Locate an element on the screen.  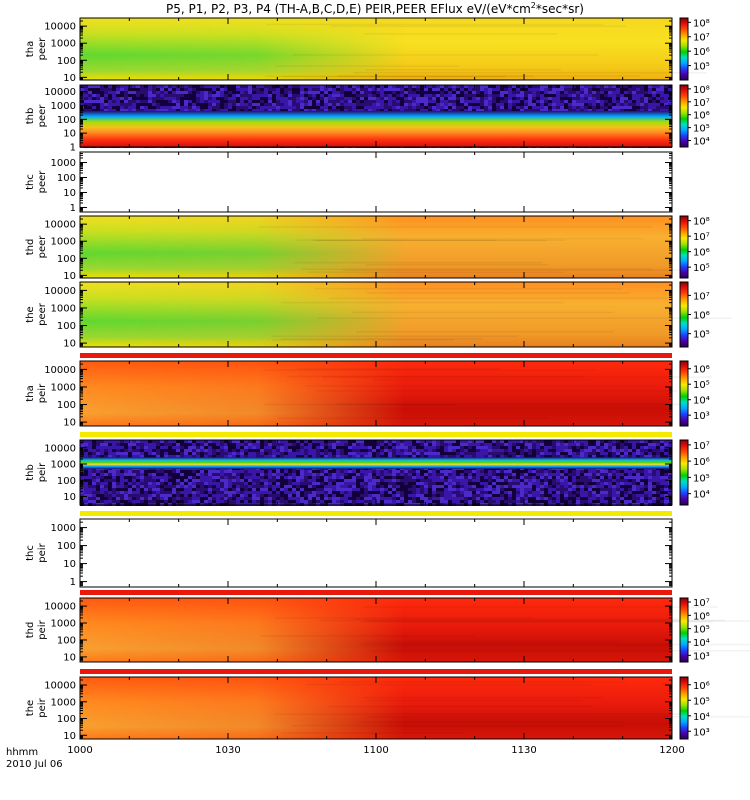
colorbar-tick-label: 10³ is located at coordinates (701, 416).